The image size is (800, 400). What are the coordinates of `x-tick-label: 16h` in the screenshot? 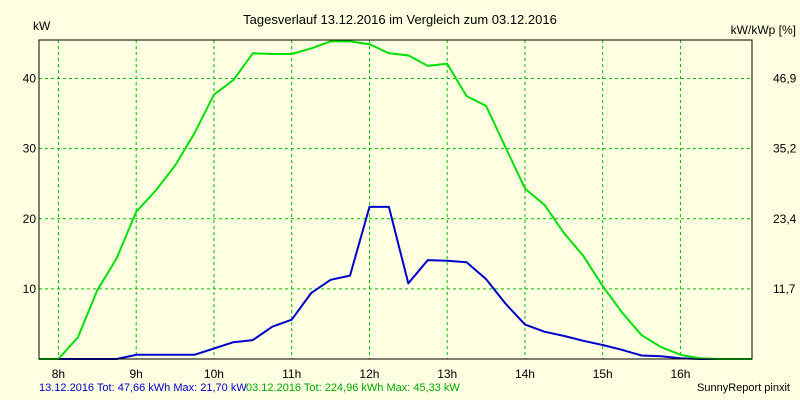 It's located at (680, 374).